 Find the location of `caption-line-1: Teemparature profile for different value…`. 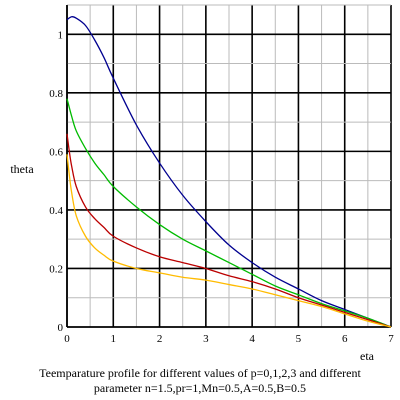

caption-line-1: Teemparature profile for different value… is located at coordinates (200, 373).